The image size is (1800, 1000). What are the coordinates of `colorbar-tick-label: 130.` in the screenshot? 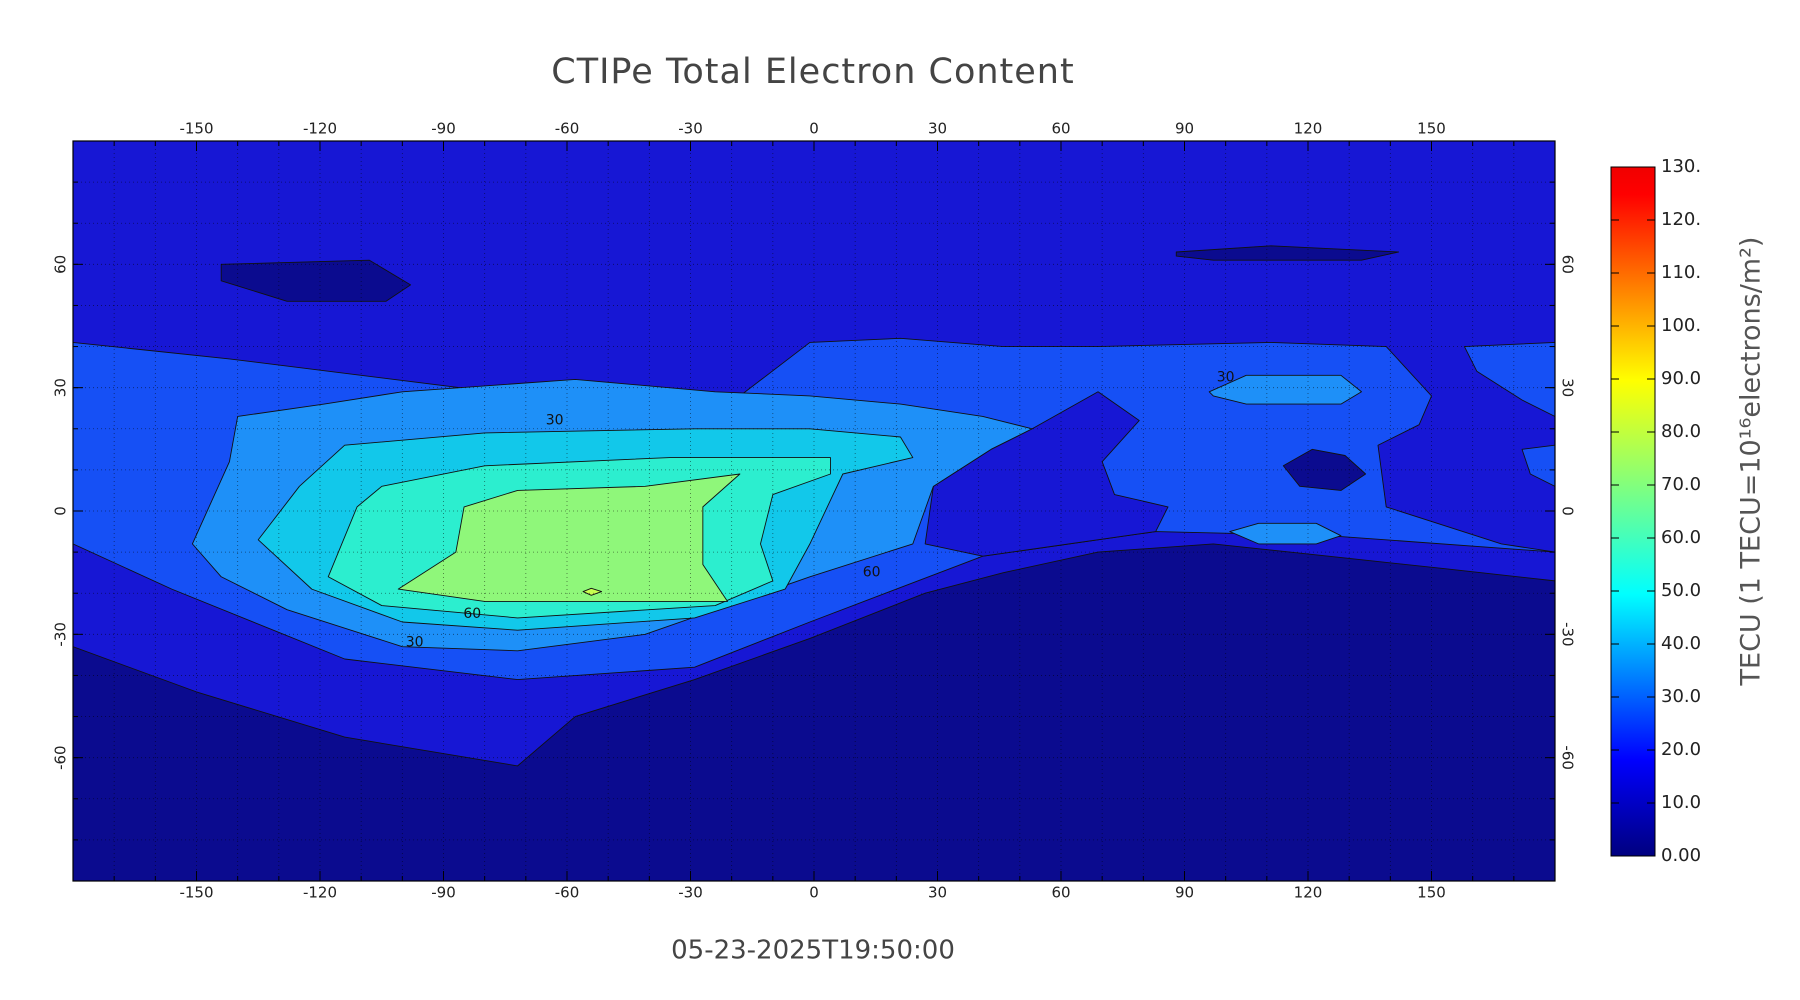 It's located at (1681, 166).